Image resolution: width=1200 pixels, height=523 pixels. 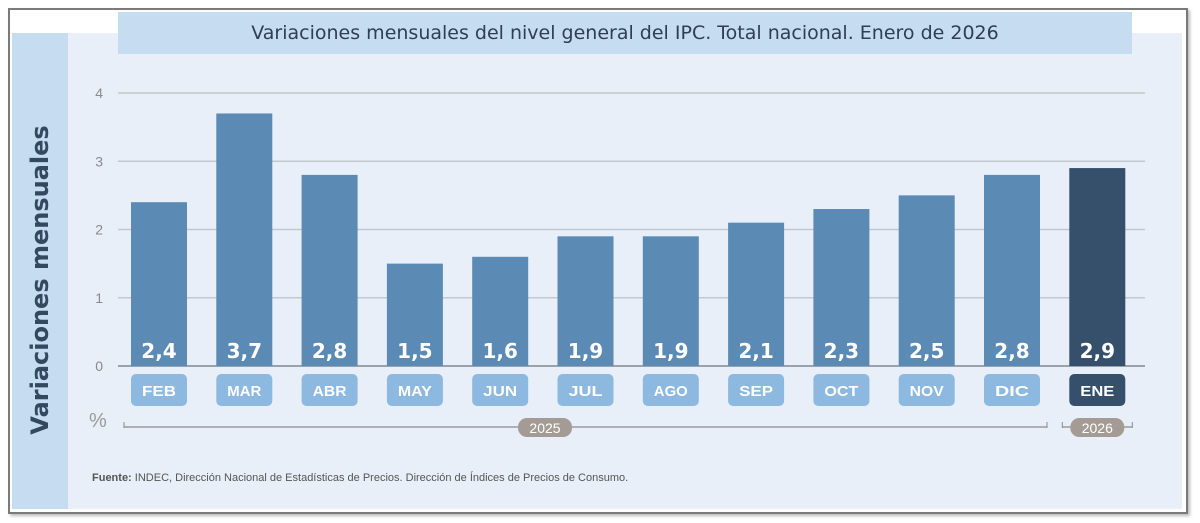 I want to click on data-label: 2,9, so click(x=1097, y=351).